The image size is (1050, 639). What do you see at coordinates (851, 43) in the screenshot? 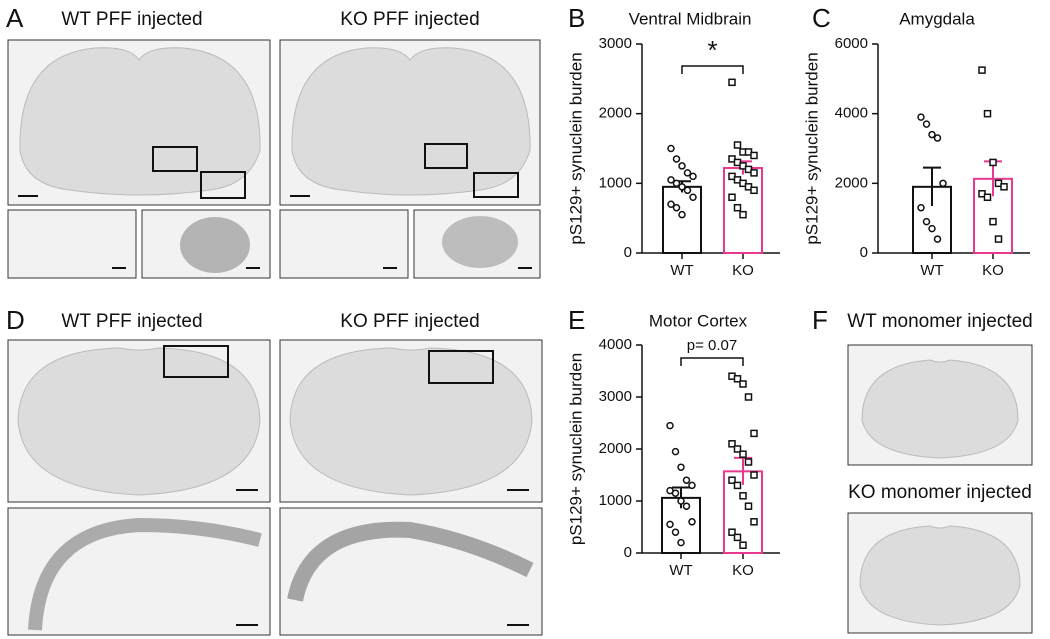
I see `y-tick-label: 6000` at bounding box center [851, 43].